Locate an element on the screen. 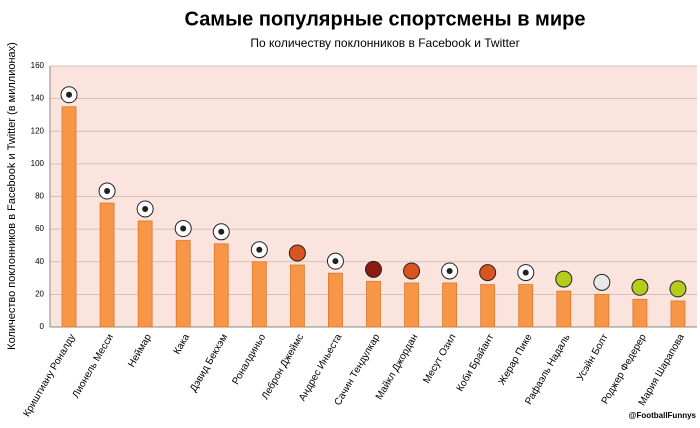  x-tick-label: Роналдиньо is located at coordinates (249, 359).